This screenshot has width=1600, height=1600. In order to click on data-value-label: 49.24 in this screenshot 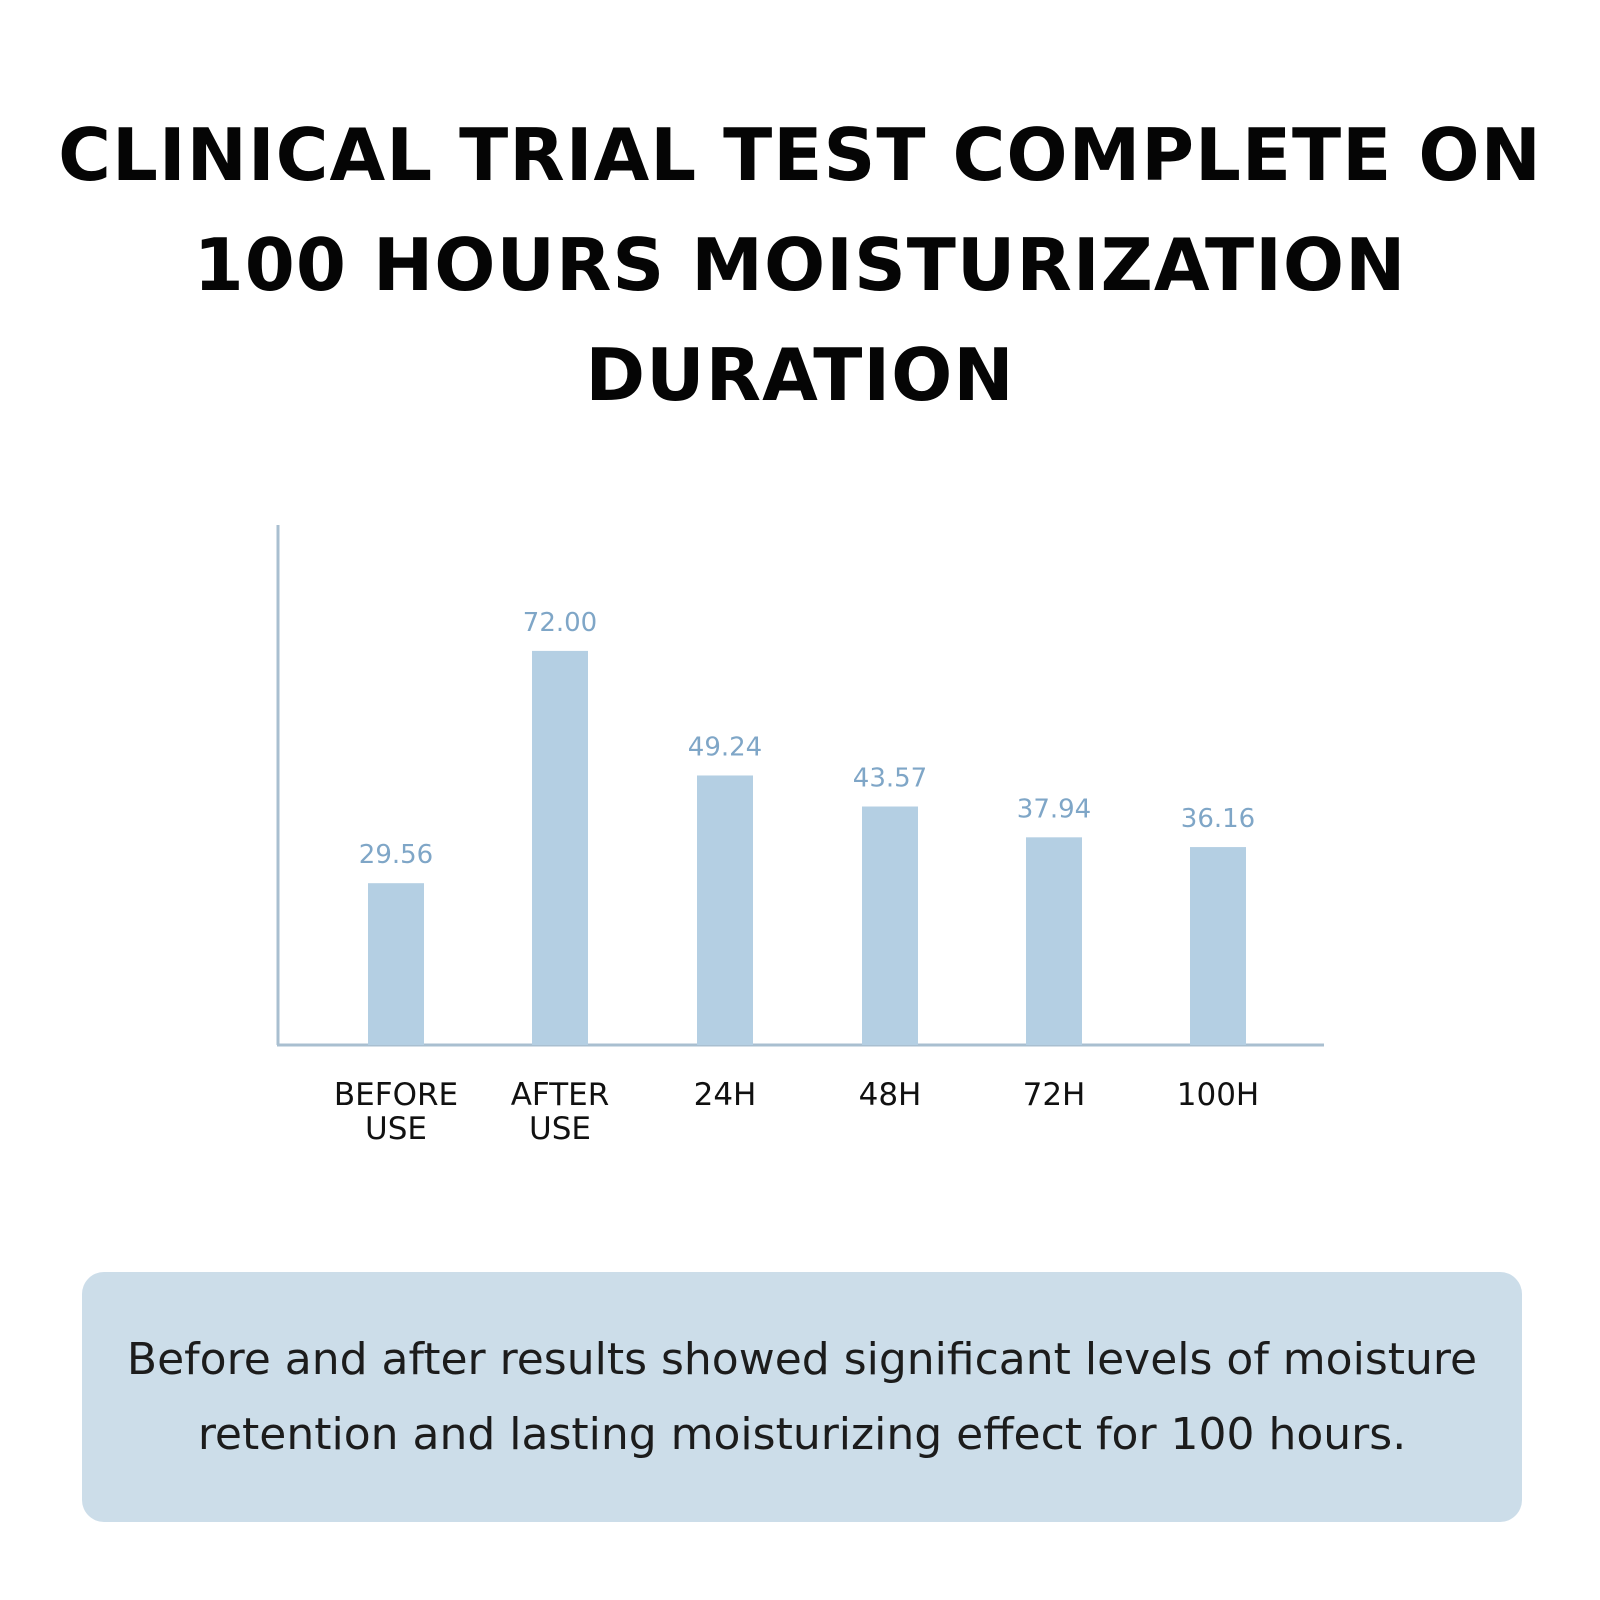, I will do `click(725, 747)`.